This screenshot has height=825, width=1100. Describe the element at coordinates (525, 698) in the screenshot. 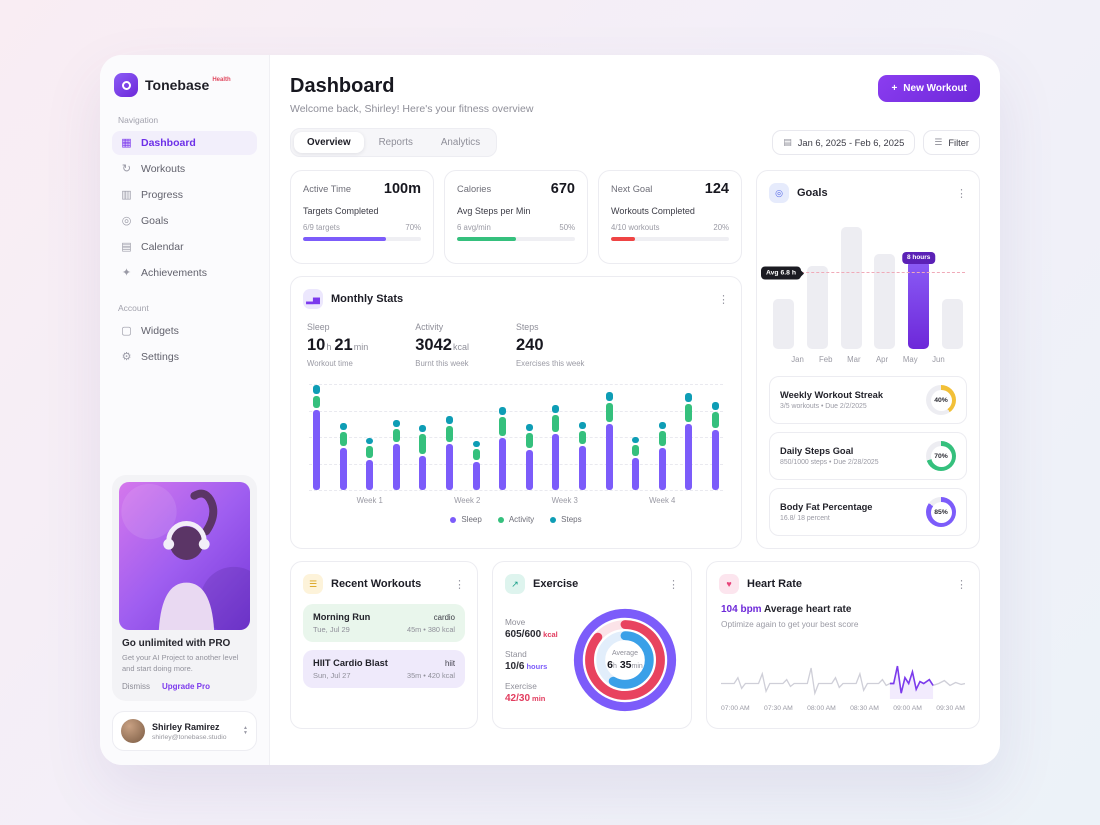

I see `exercise-metric-value: 42/30 min` at that location.